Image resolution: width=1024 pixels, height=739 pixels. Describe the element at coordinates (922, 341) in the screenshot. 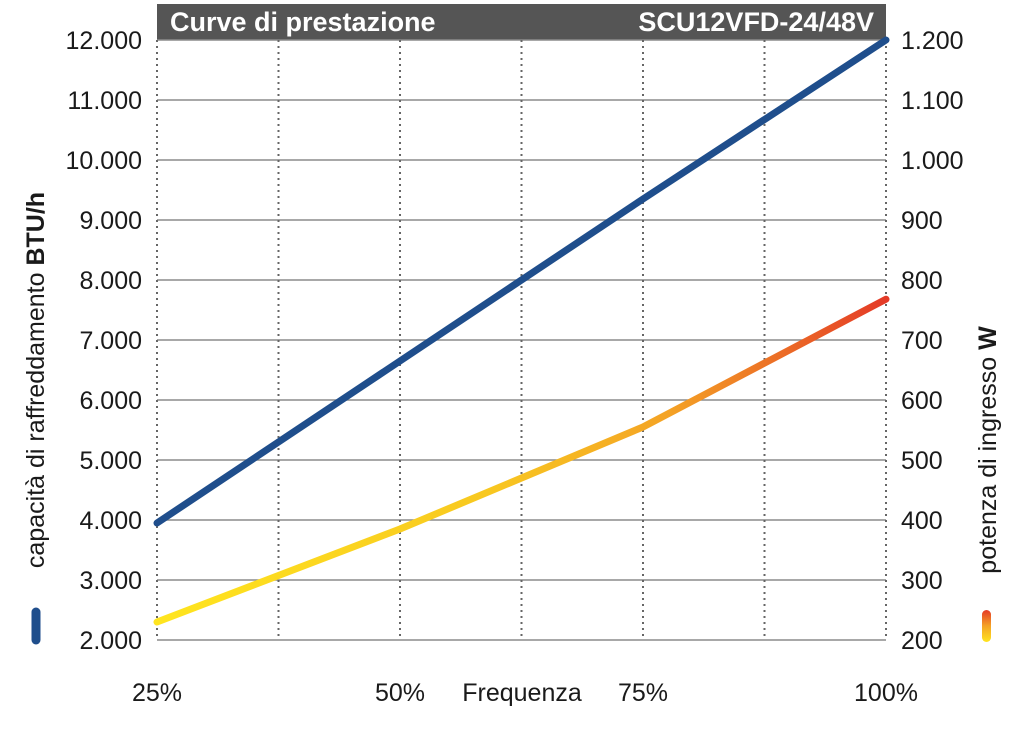

I see `right-tick-label: 700` at that location.